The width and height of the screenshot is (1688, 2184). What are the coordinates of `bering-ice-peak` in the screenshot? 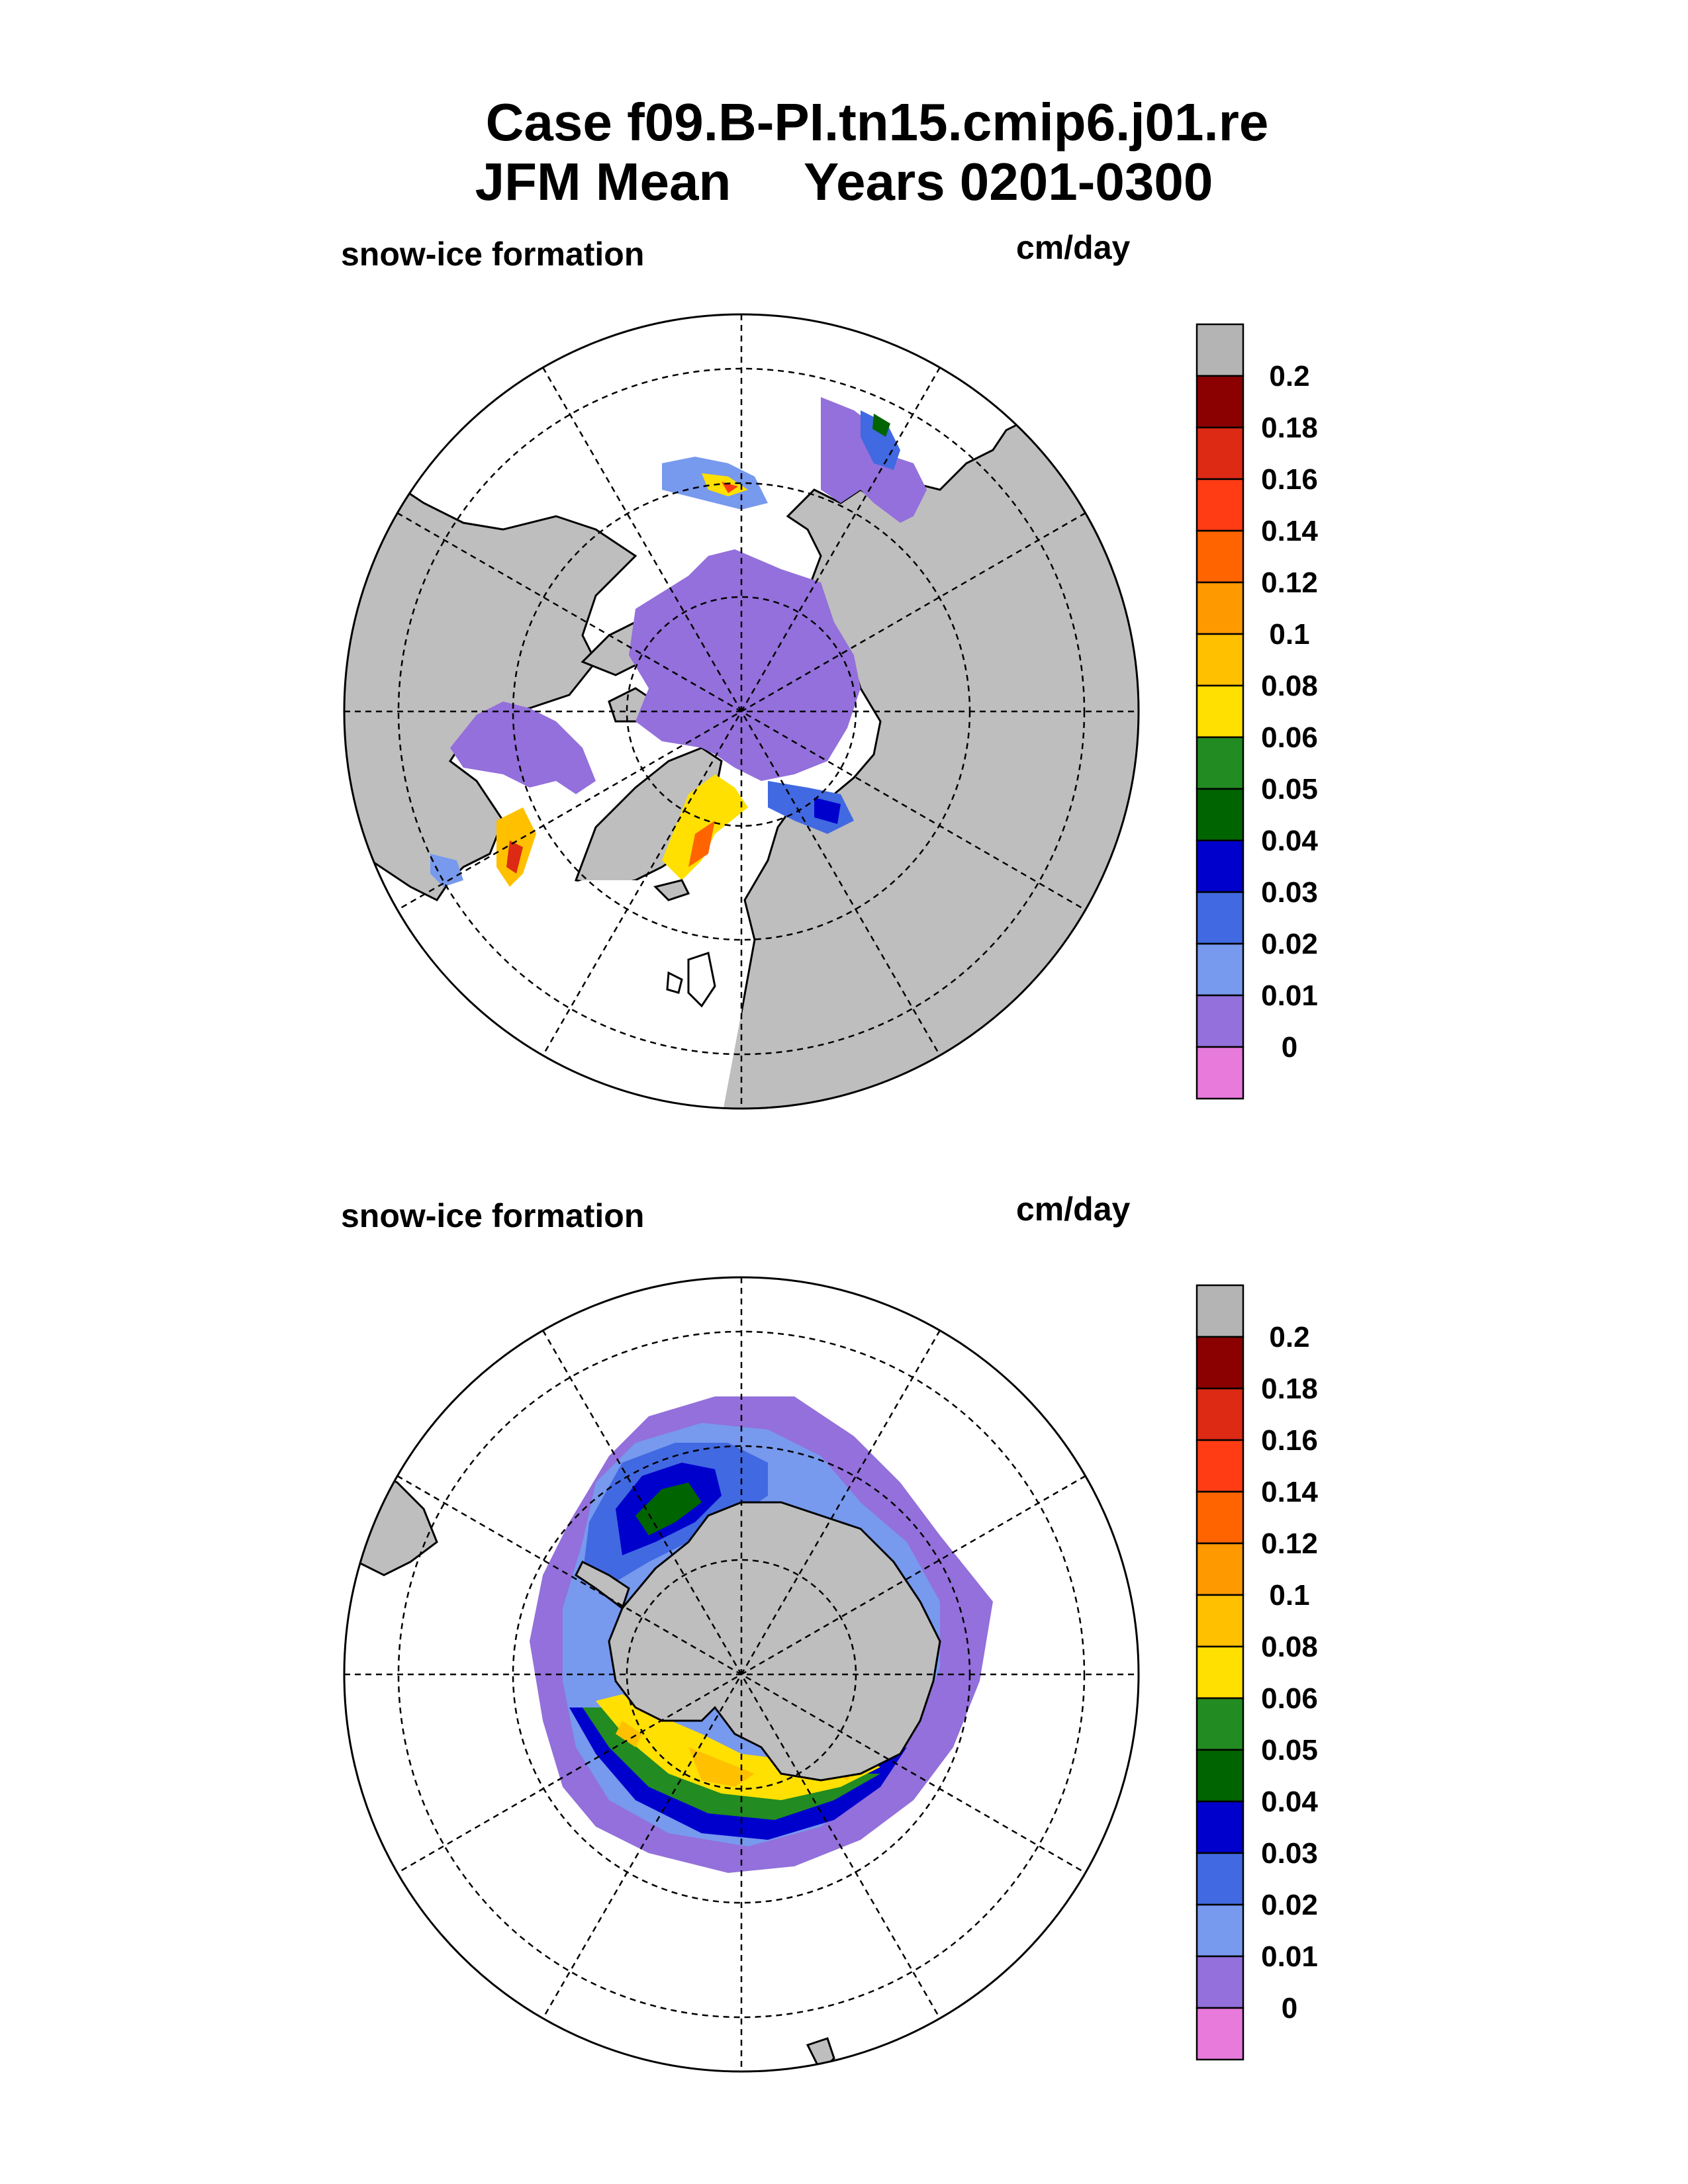 It's located at (730, 488).